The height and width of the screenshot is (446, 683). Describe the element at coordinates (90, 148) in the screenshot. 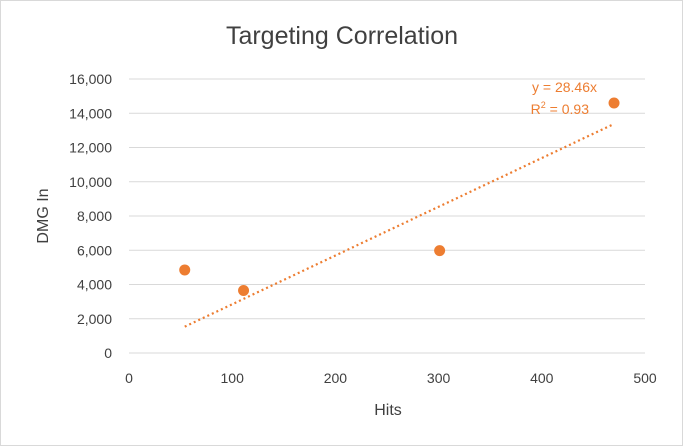

I see `y-tick-label: 12,000` at that location.